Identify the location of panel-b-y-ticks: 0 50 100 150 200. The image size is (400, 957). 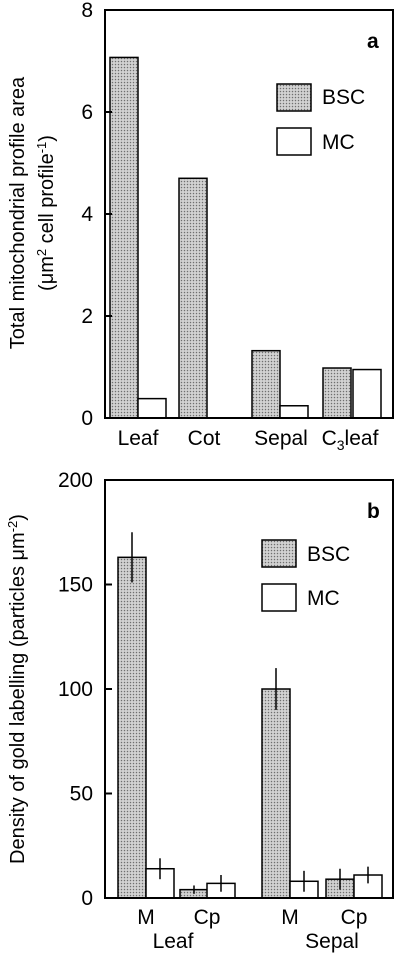
(85, 689).